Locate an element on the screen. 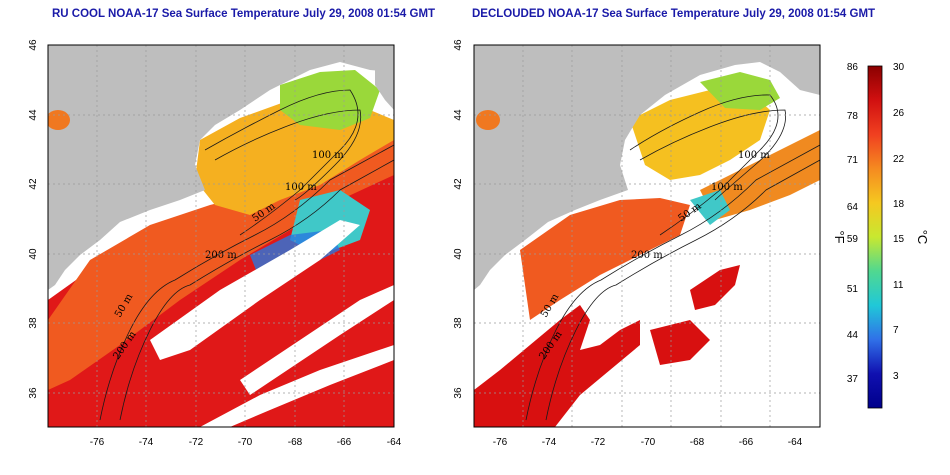 This screenshot has height=475, width=950. left-x-tick: -70 is located at coordinates (245, 442).